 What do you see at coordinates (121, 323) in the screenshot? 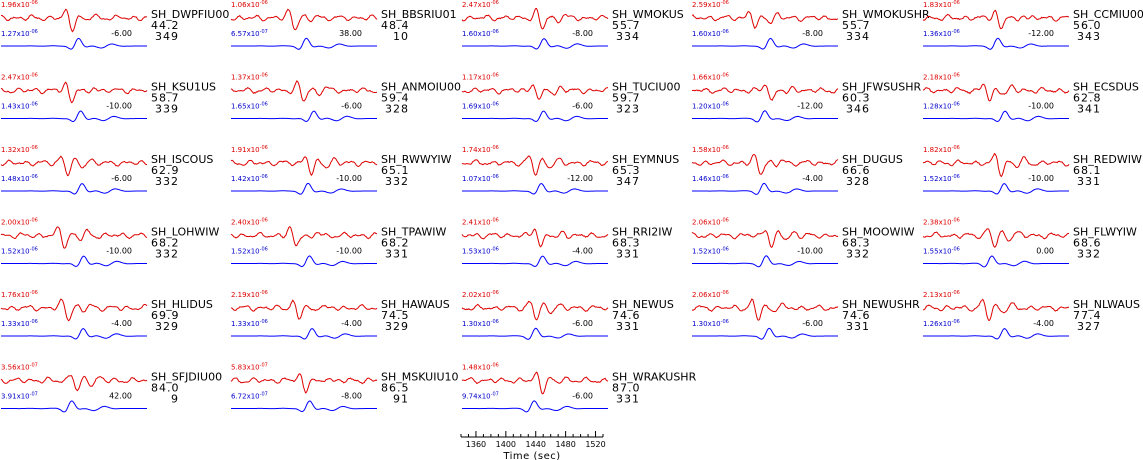
I see `time-shift-label: -4.00` at bounding box center [121, 323].